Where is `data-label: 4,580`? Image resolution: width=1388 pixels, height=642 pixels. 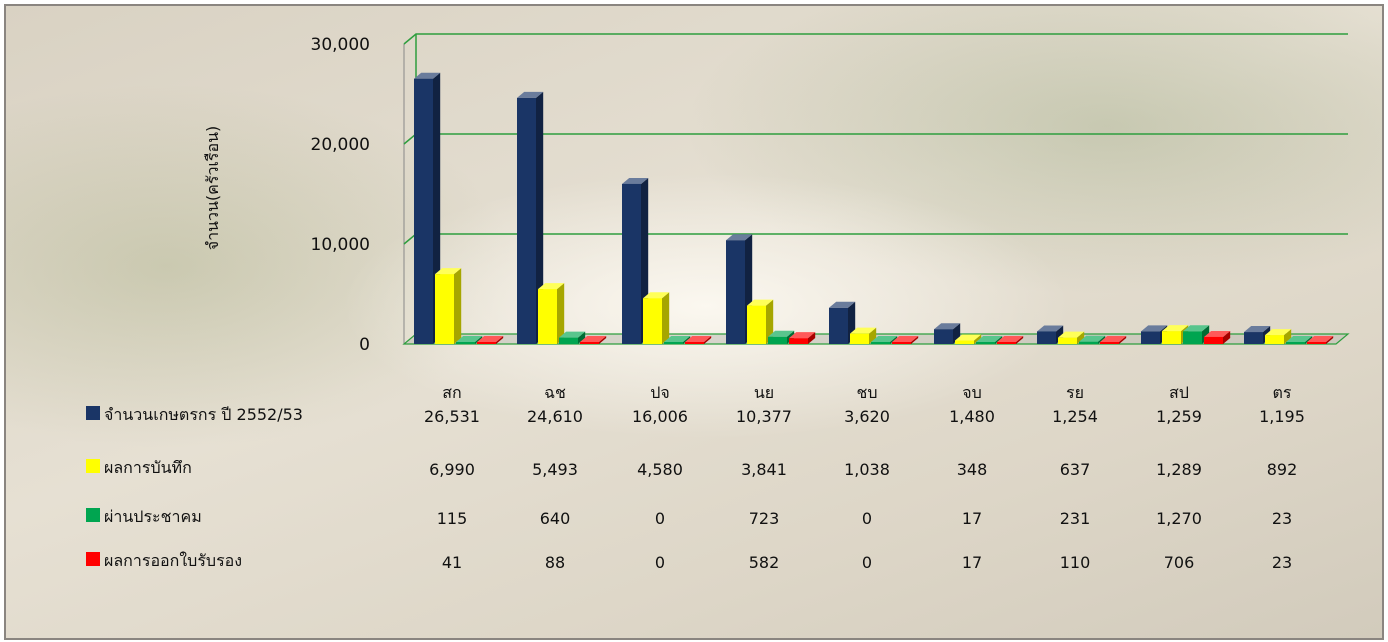 data-label: 4,580 is located at coordinates (660, 469).